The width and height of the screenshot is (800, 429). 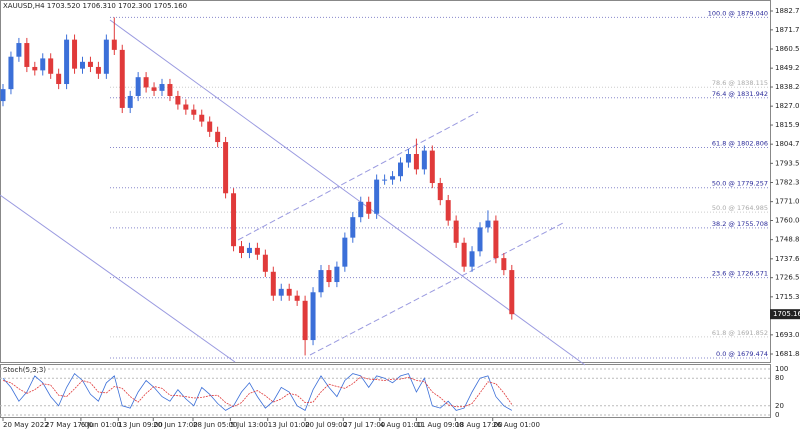 I want to click on stoch-panel, so click(x=385, y=391).